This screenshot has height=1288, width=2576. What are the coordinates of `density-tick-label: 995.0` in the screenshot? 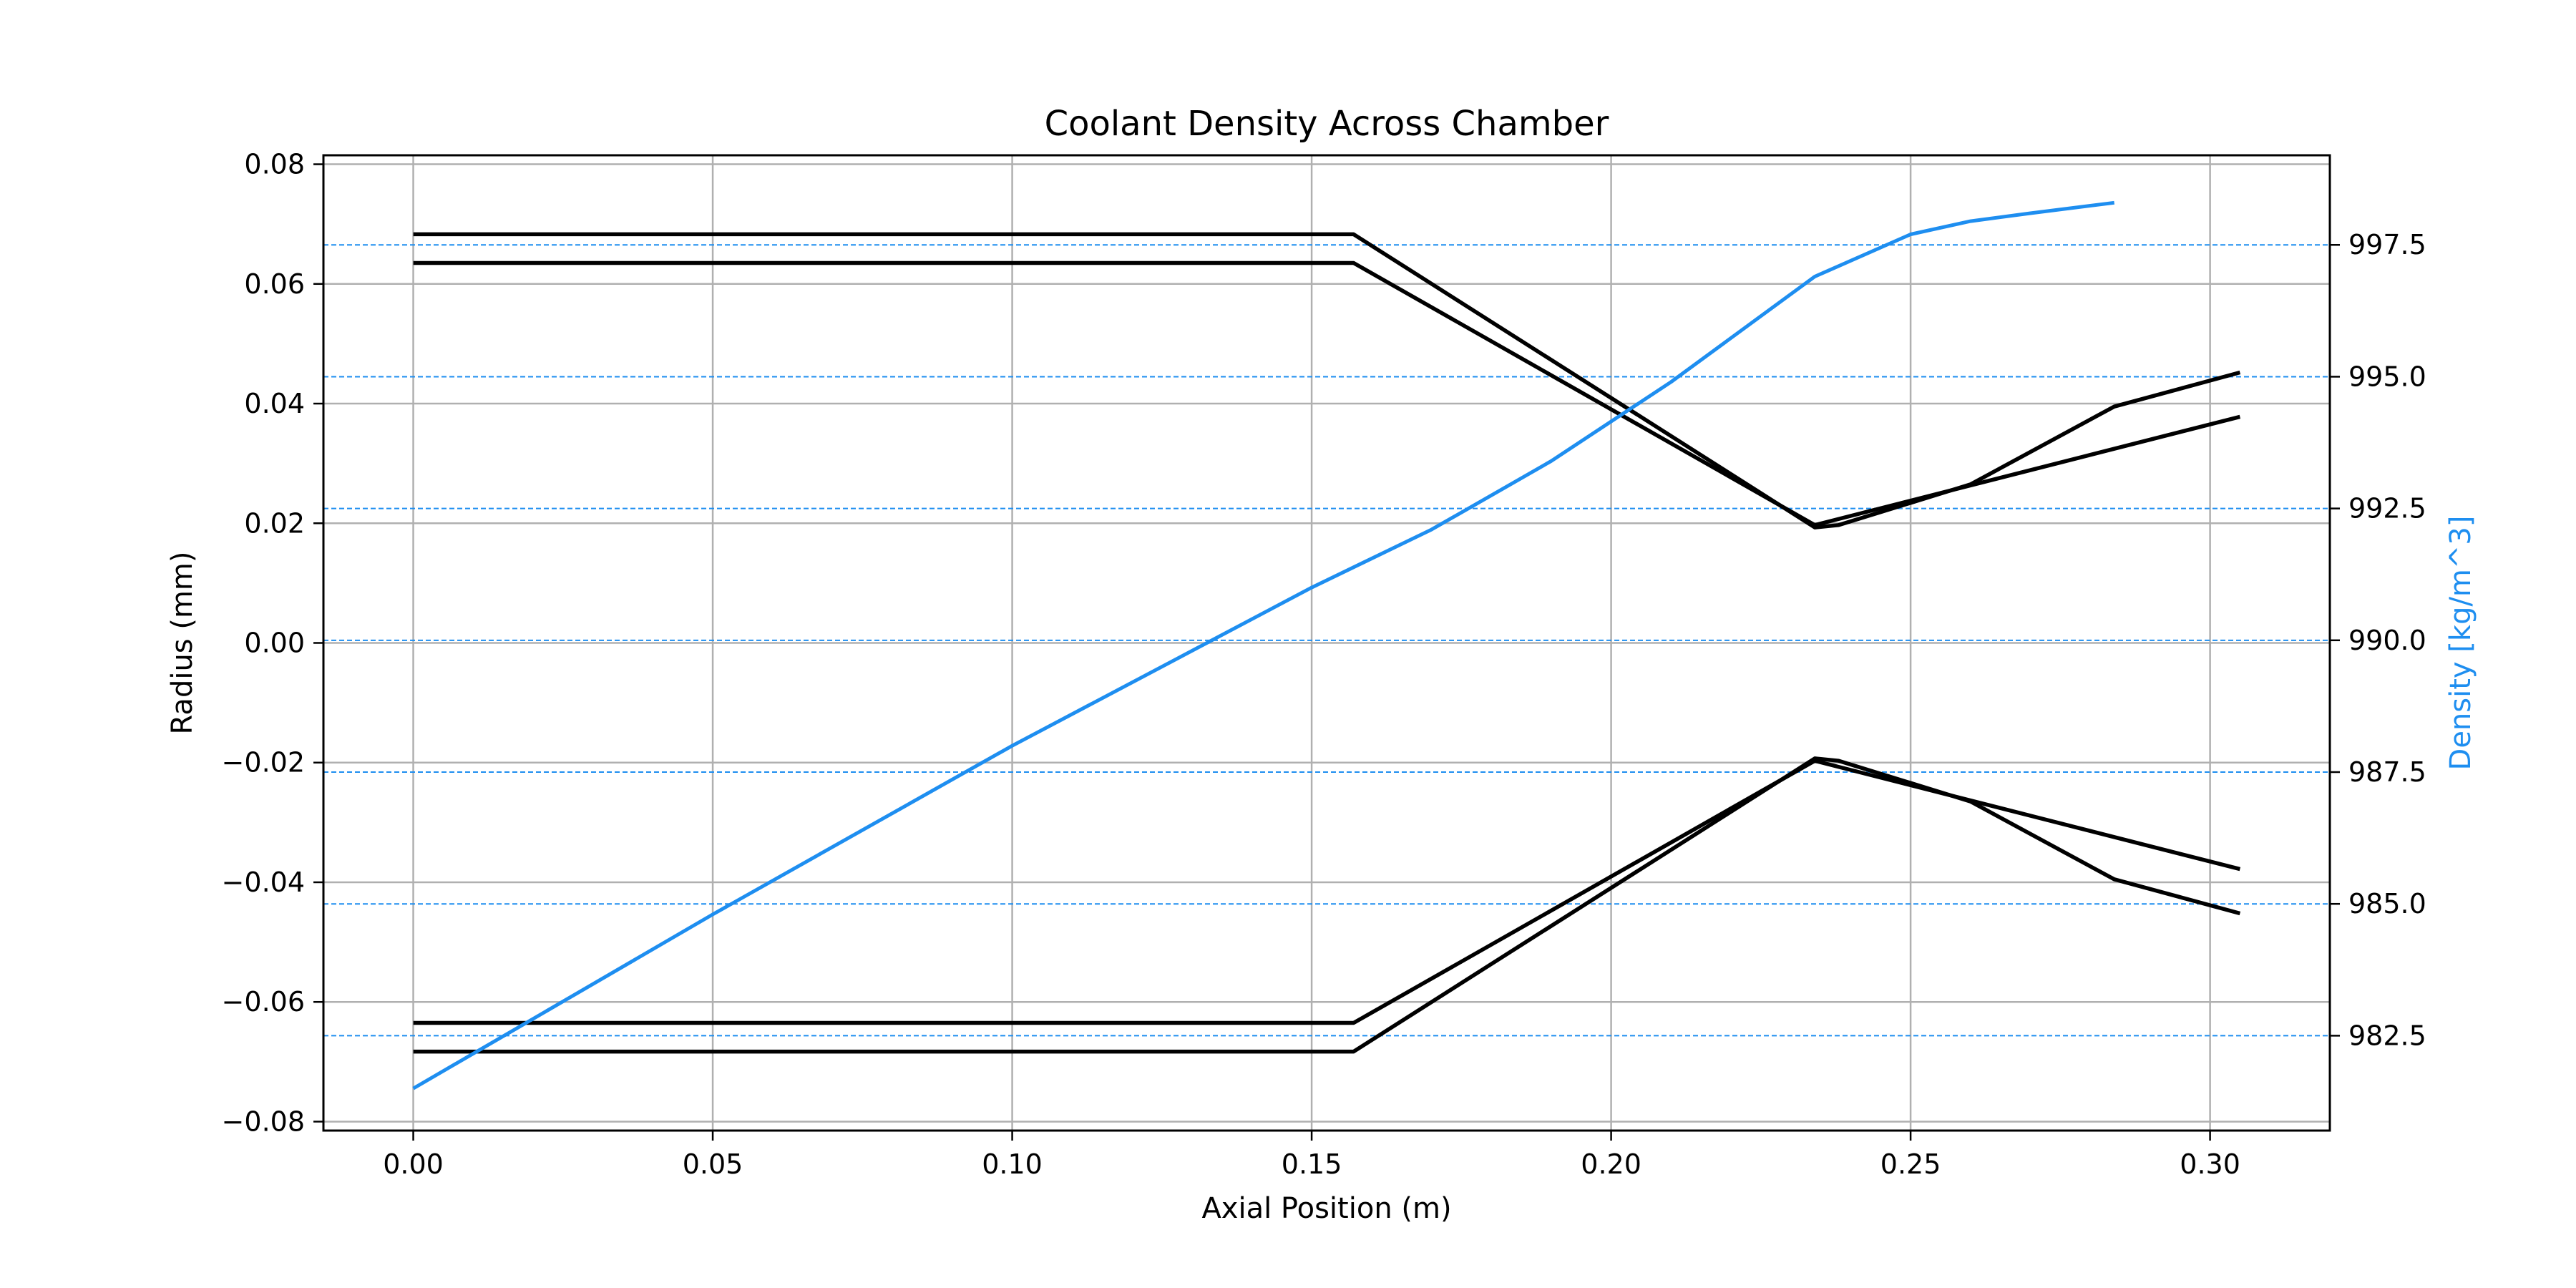 It's located at (2387, 376).